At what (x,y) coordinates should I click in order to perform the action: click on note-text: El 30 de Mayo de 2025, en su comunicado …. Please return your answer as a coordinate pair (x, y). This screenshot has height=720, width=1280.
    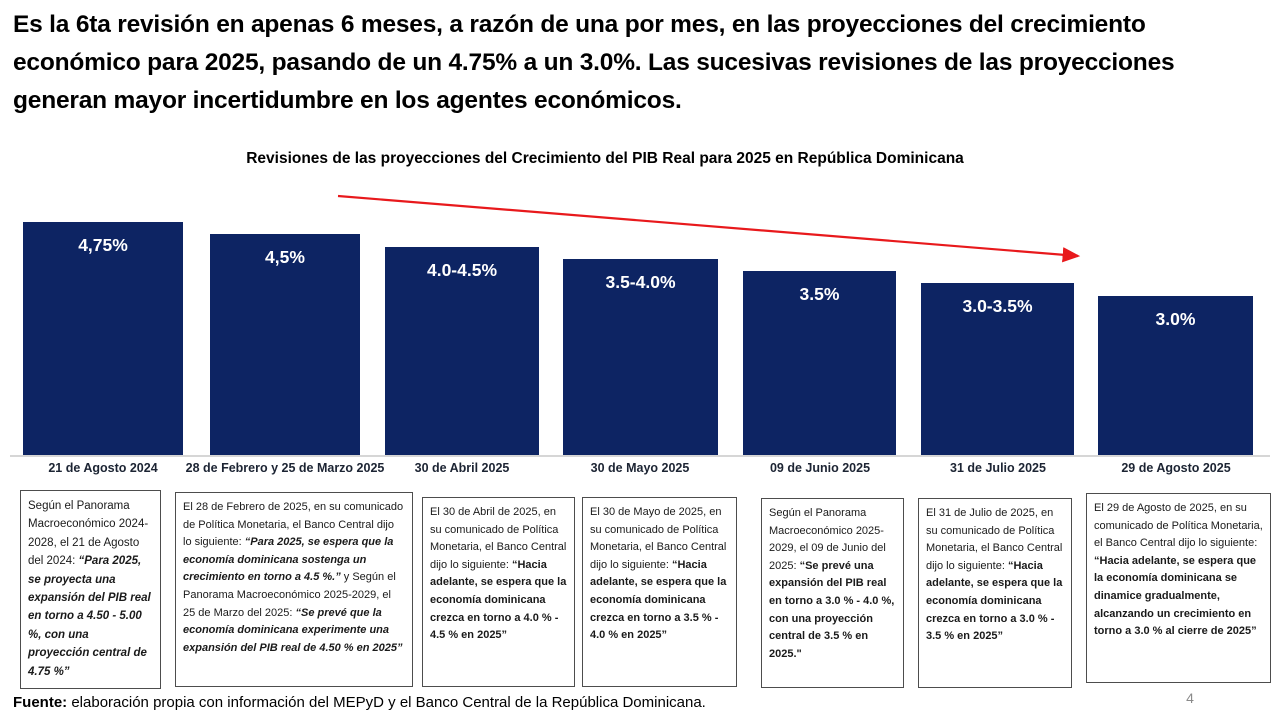
    Looking at the image, I should click on (658, 538).